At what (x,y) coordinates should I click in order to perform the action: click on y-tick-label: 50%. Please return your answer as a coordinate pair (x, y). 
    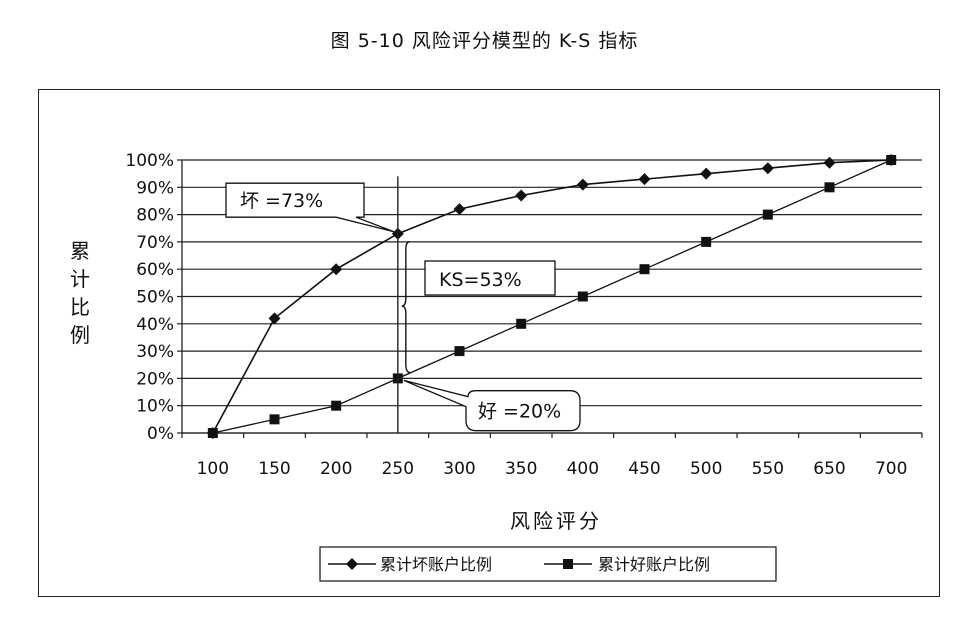
    Looking at the image, I should click on (155, 298).